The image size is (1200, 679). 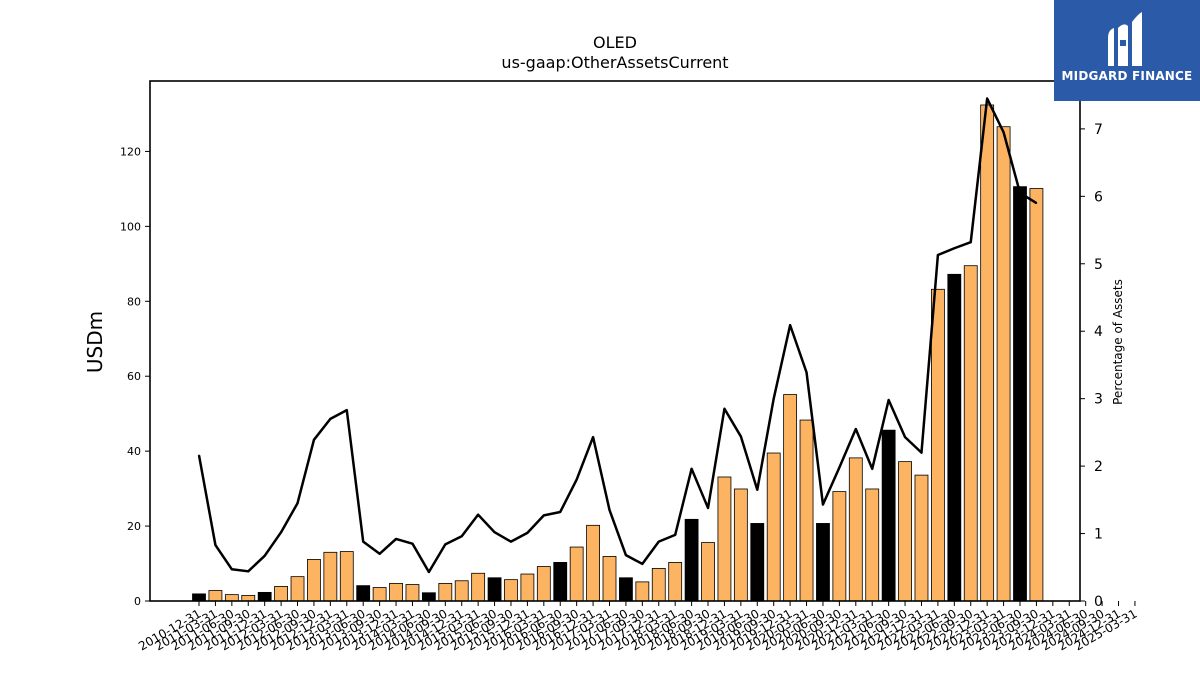 I want to click on y-tick-label: 120, so click(x=130, y=151).